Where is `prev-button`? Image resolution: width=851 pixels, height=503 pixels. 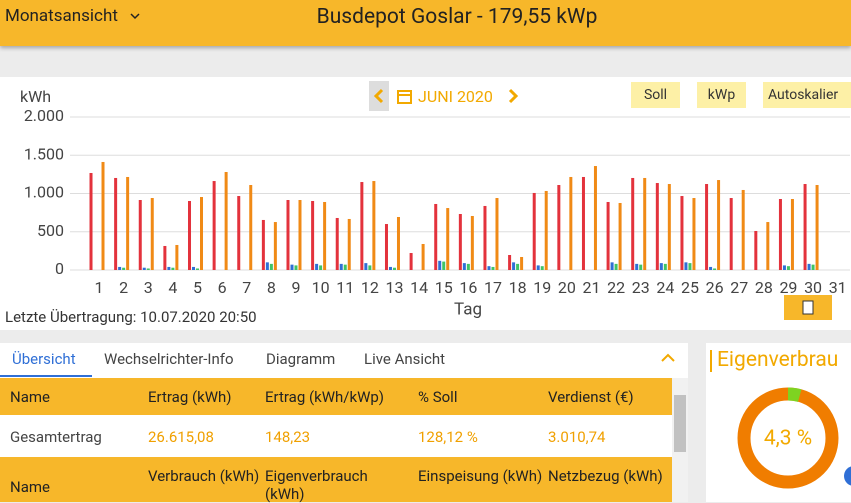
prev-button is located at coordinates (379, 96).